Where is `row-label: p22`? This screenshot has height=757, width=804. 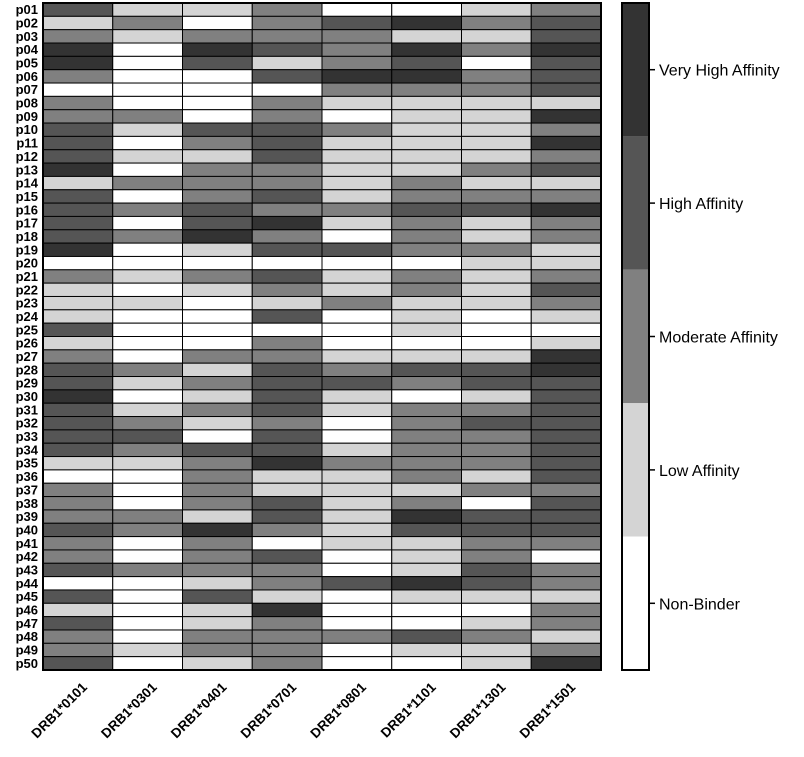
row-label: p22 is located at coordinates (27, 289).